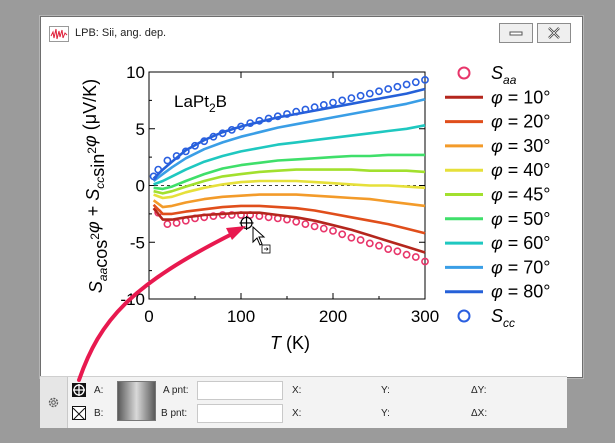 The image size is (615, 443). Describe the element at coordinates (135, 72) in the screenshot. I see `y-tick-label: 10` at that location.